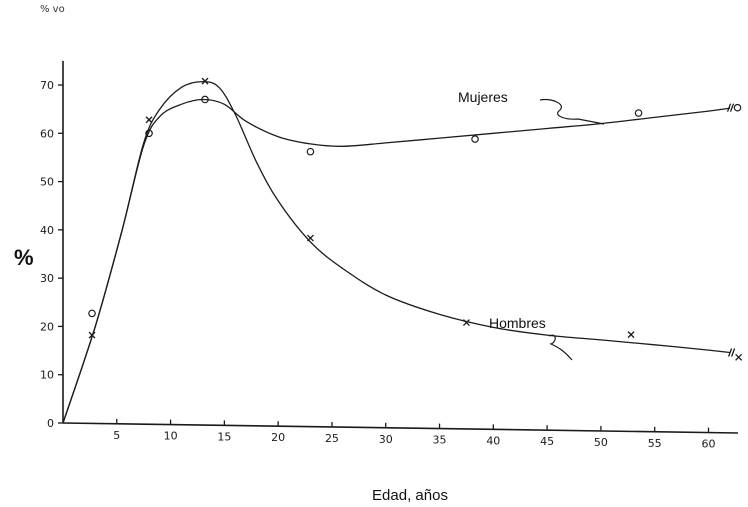 This screenshot has height=507, width=748. What do you see at coordinates (50, 423) in the screenshot?
I see `y-tick-label: 0` at bounding box center [50, 423].